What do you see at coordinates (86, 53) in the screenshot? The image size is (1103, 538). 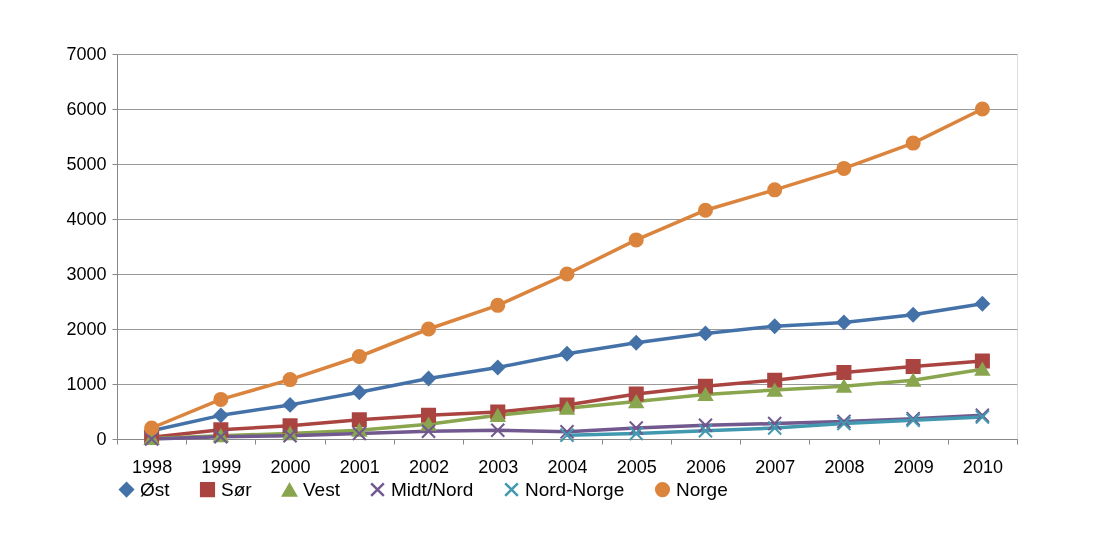 I see `y-tick-label: 7000` at bounding box center [86, 53].